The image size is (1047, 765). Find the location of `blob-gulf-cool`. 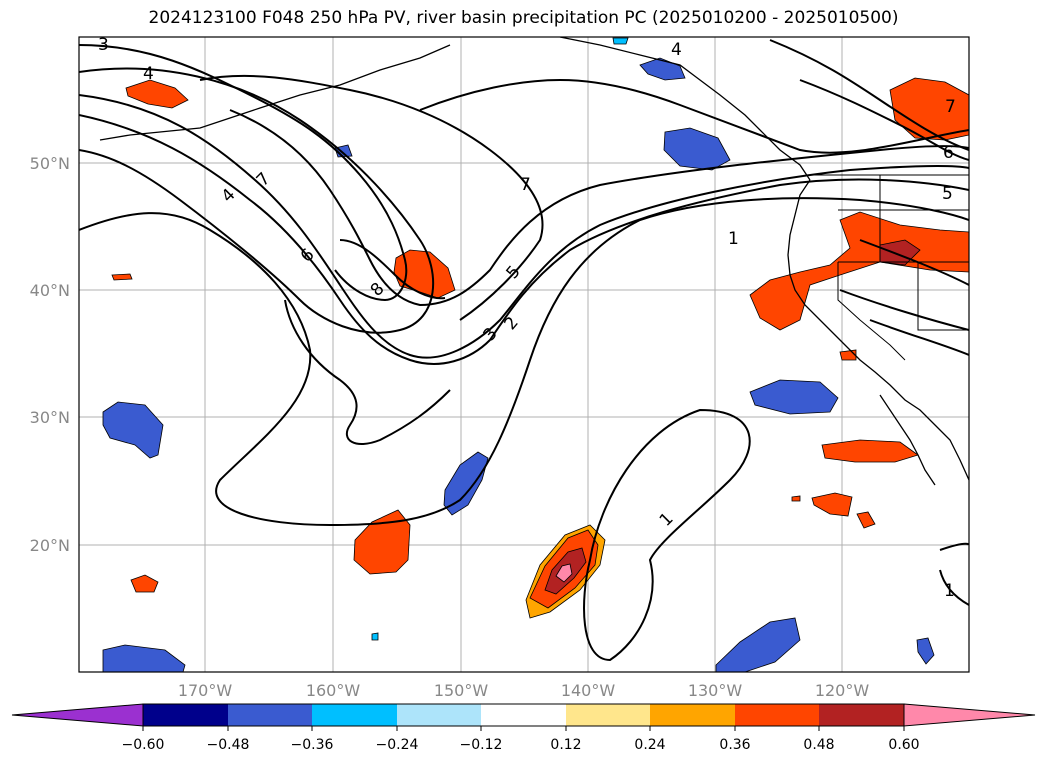

blob-gulf-cool is located at coordinates (697, 149).